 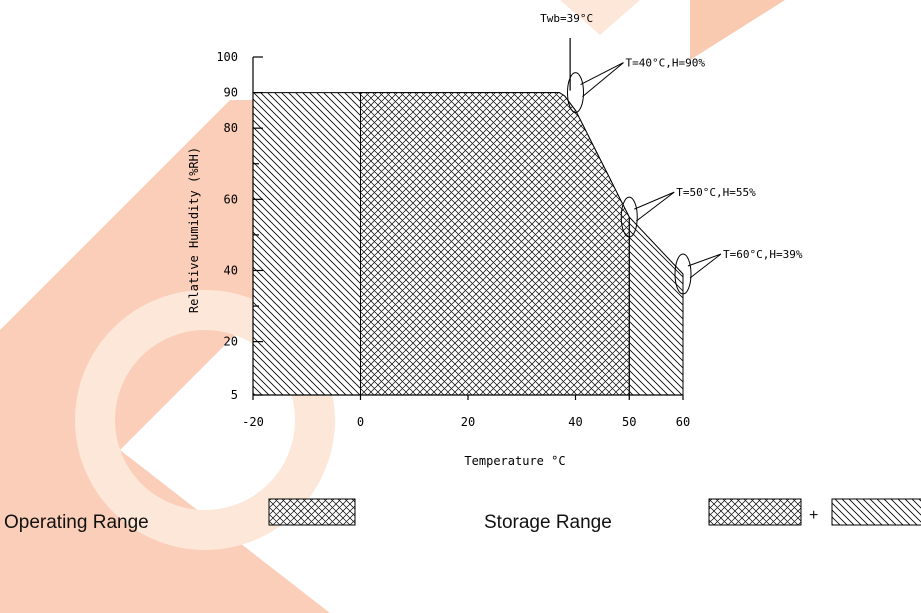 I want to click on y-tick-label: 5, so click(x=234, y=395).